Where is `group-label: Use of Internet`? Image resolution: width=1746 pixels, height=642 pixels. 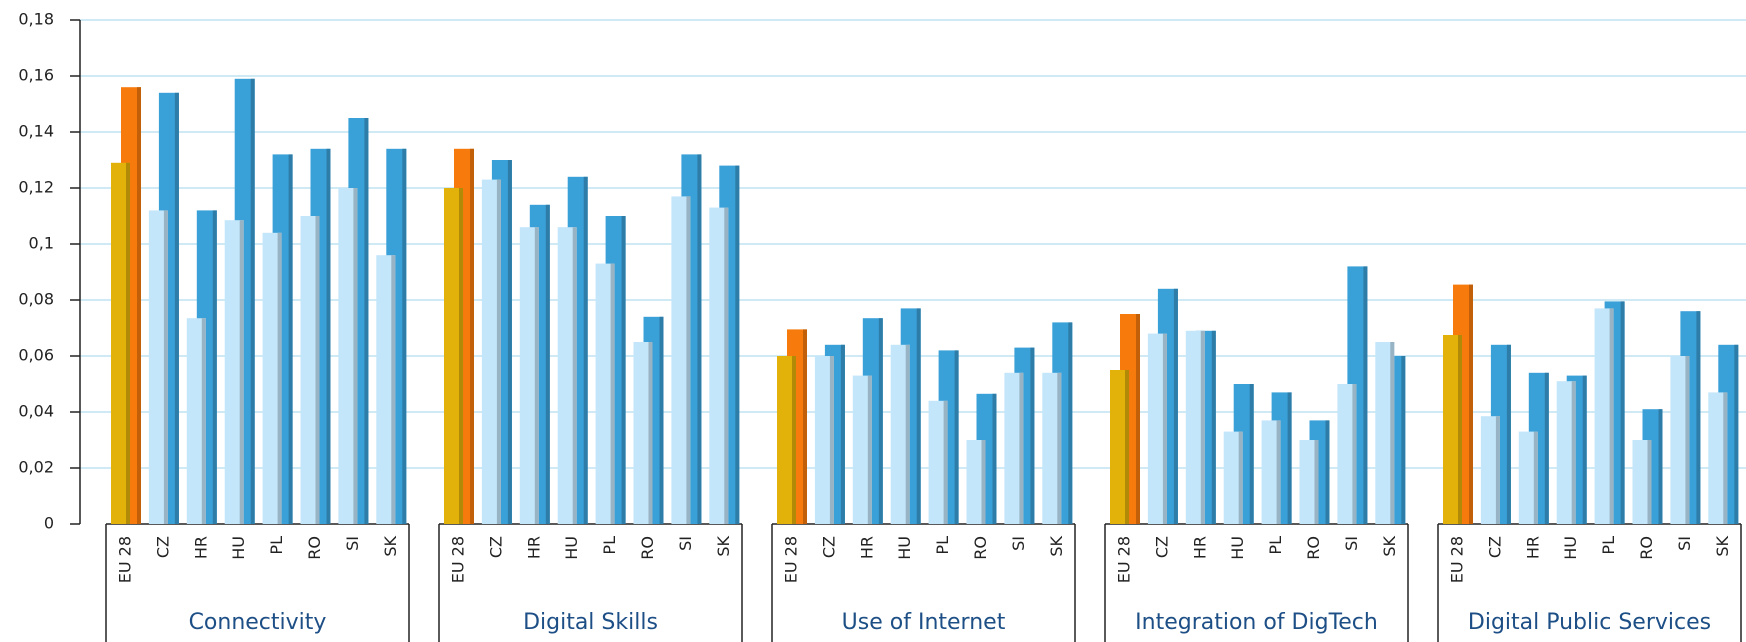
group-label: Use of Internet is located at coordinates (924, 622).